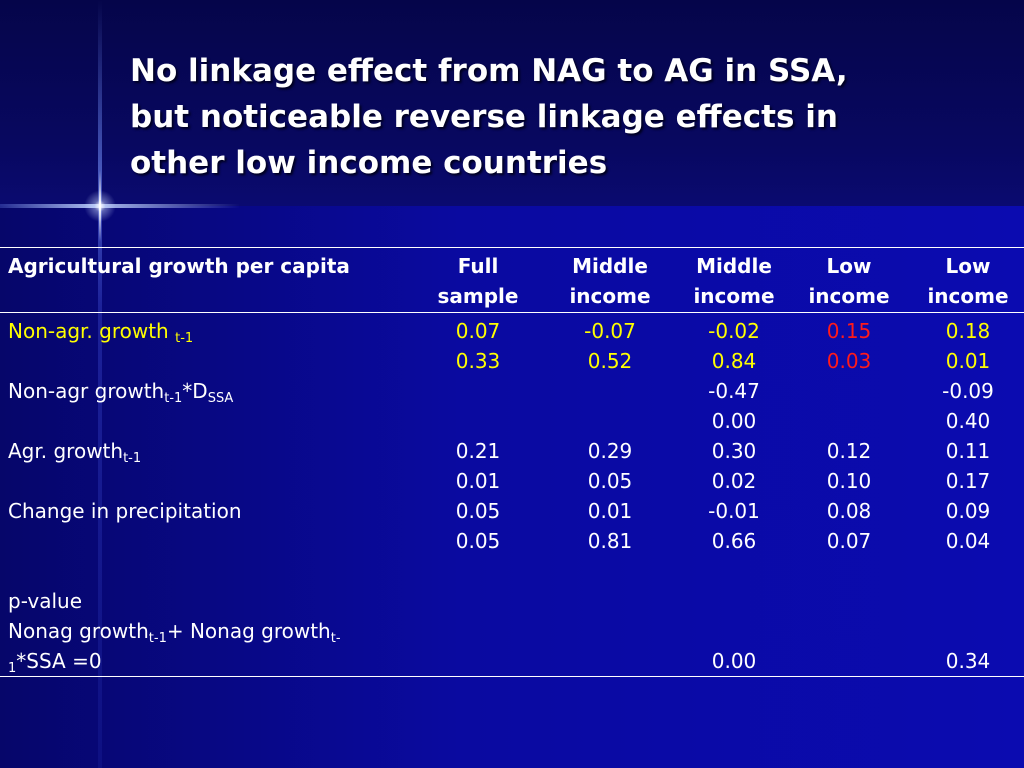  Describe the element at coordinates (968, 631) in the screenshot. I see `table-cell: 0.34` at that location.